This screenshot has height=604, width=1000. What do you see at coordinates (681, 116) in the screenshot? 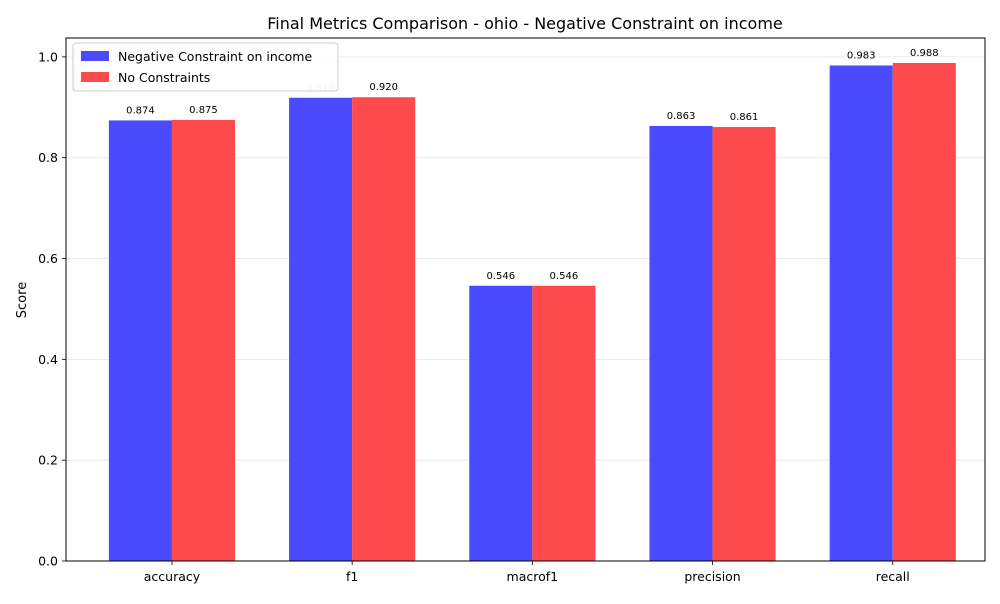
I see `data-label: 0.863` at bounding box center [681, 116].